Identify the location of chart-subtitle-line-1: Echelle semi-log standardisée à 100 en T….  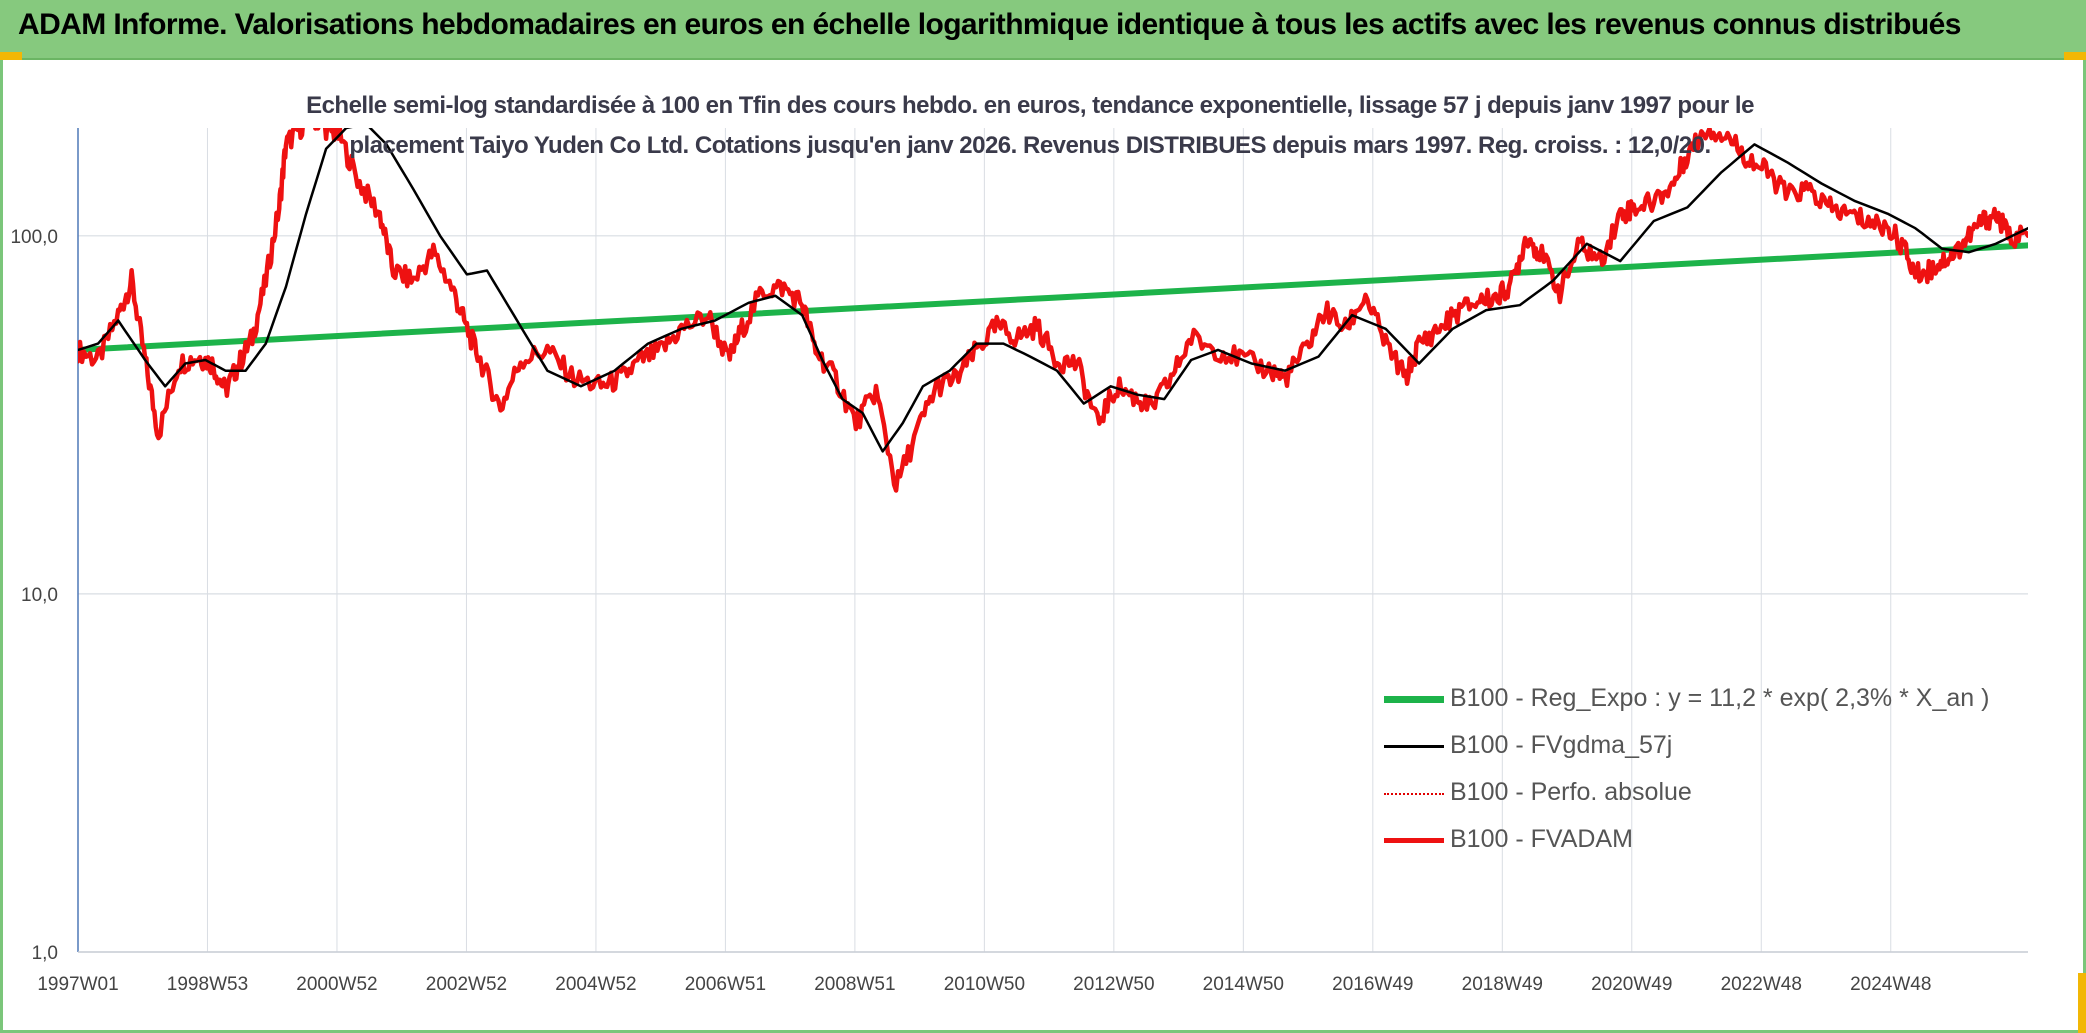
(1030, 105).